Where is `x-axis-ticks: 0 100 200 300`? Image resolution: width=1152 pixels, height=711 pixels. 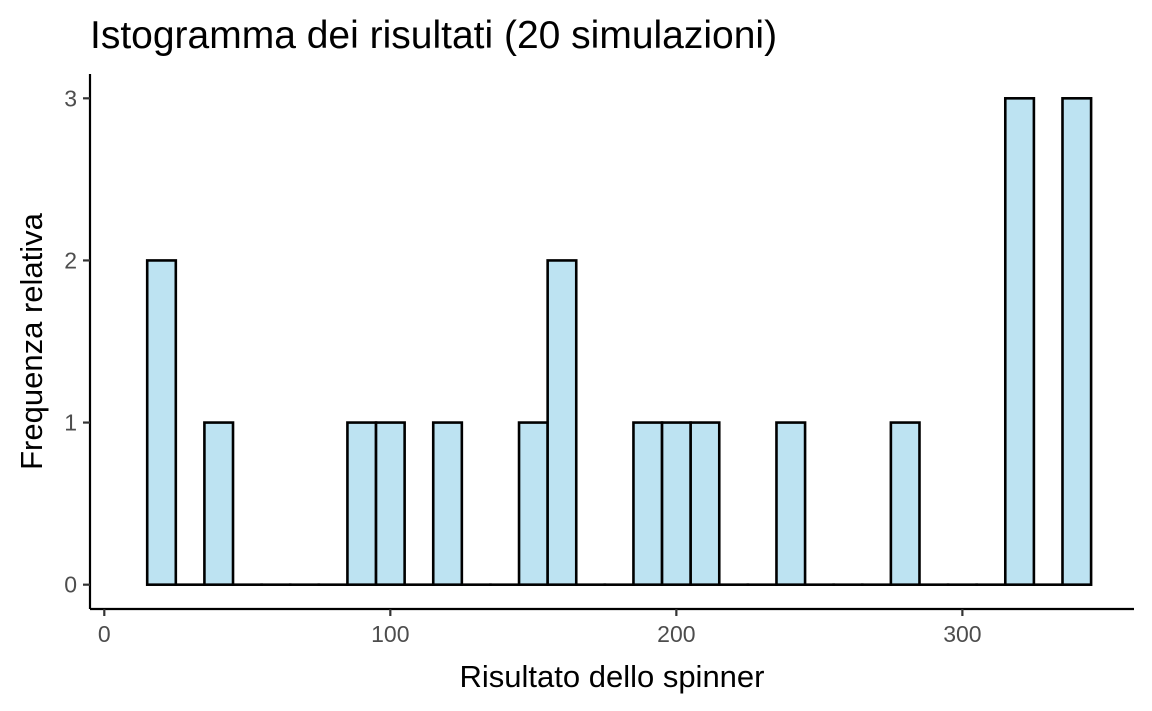
x-axis-ticks: 0 100 200 300 is located at coordinates (540, 628).